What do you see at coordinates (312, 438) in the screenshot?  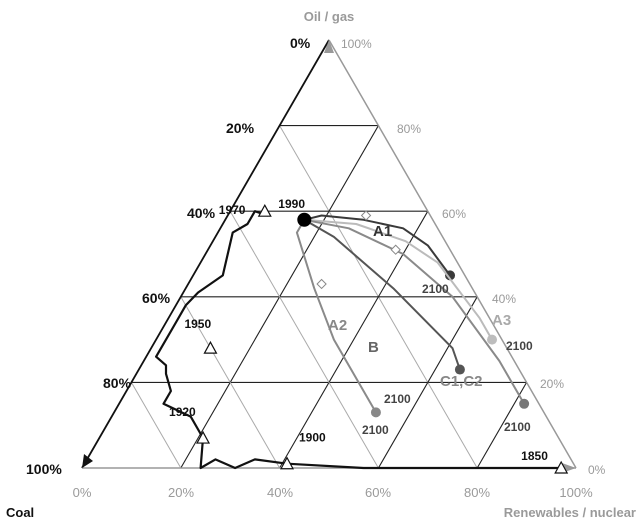 I see `year-label-1900: 1900` at bounding box center [312, 438].